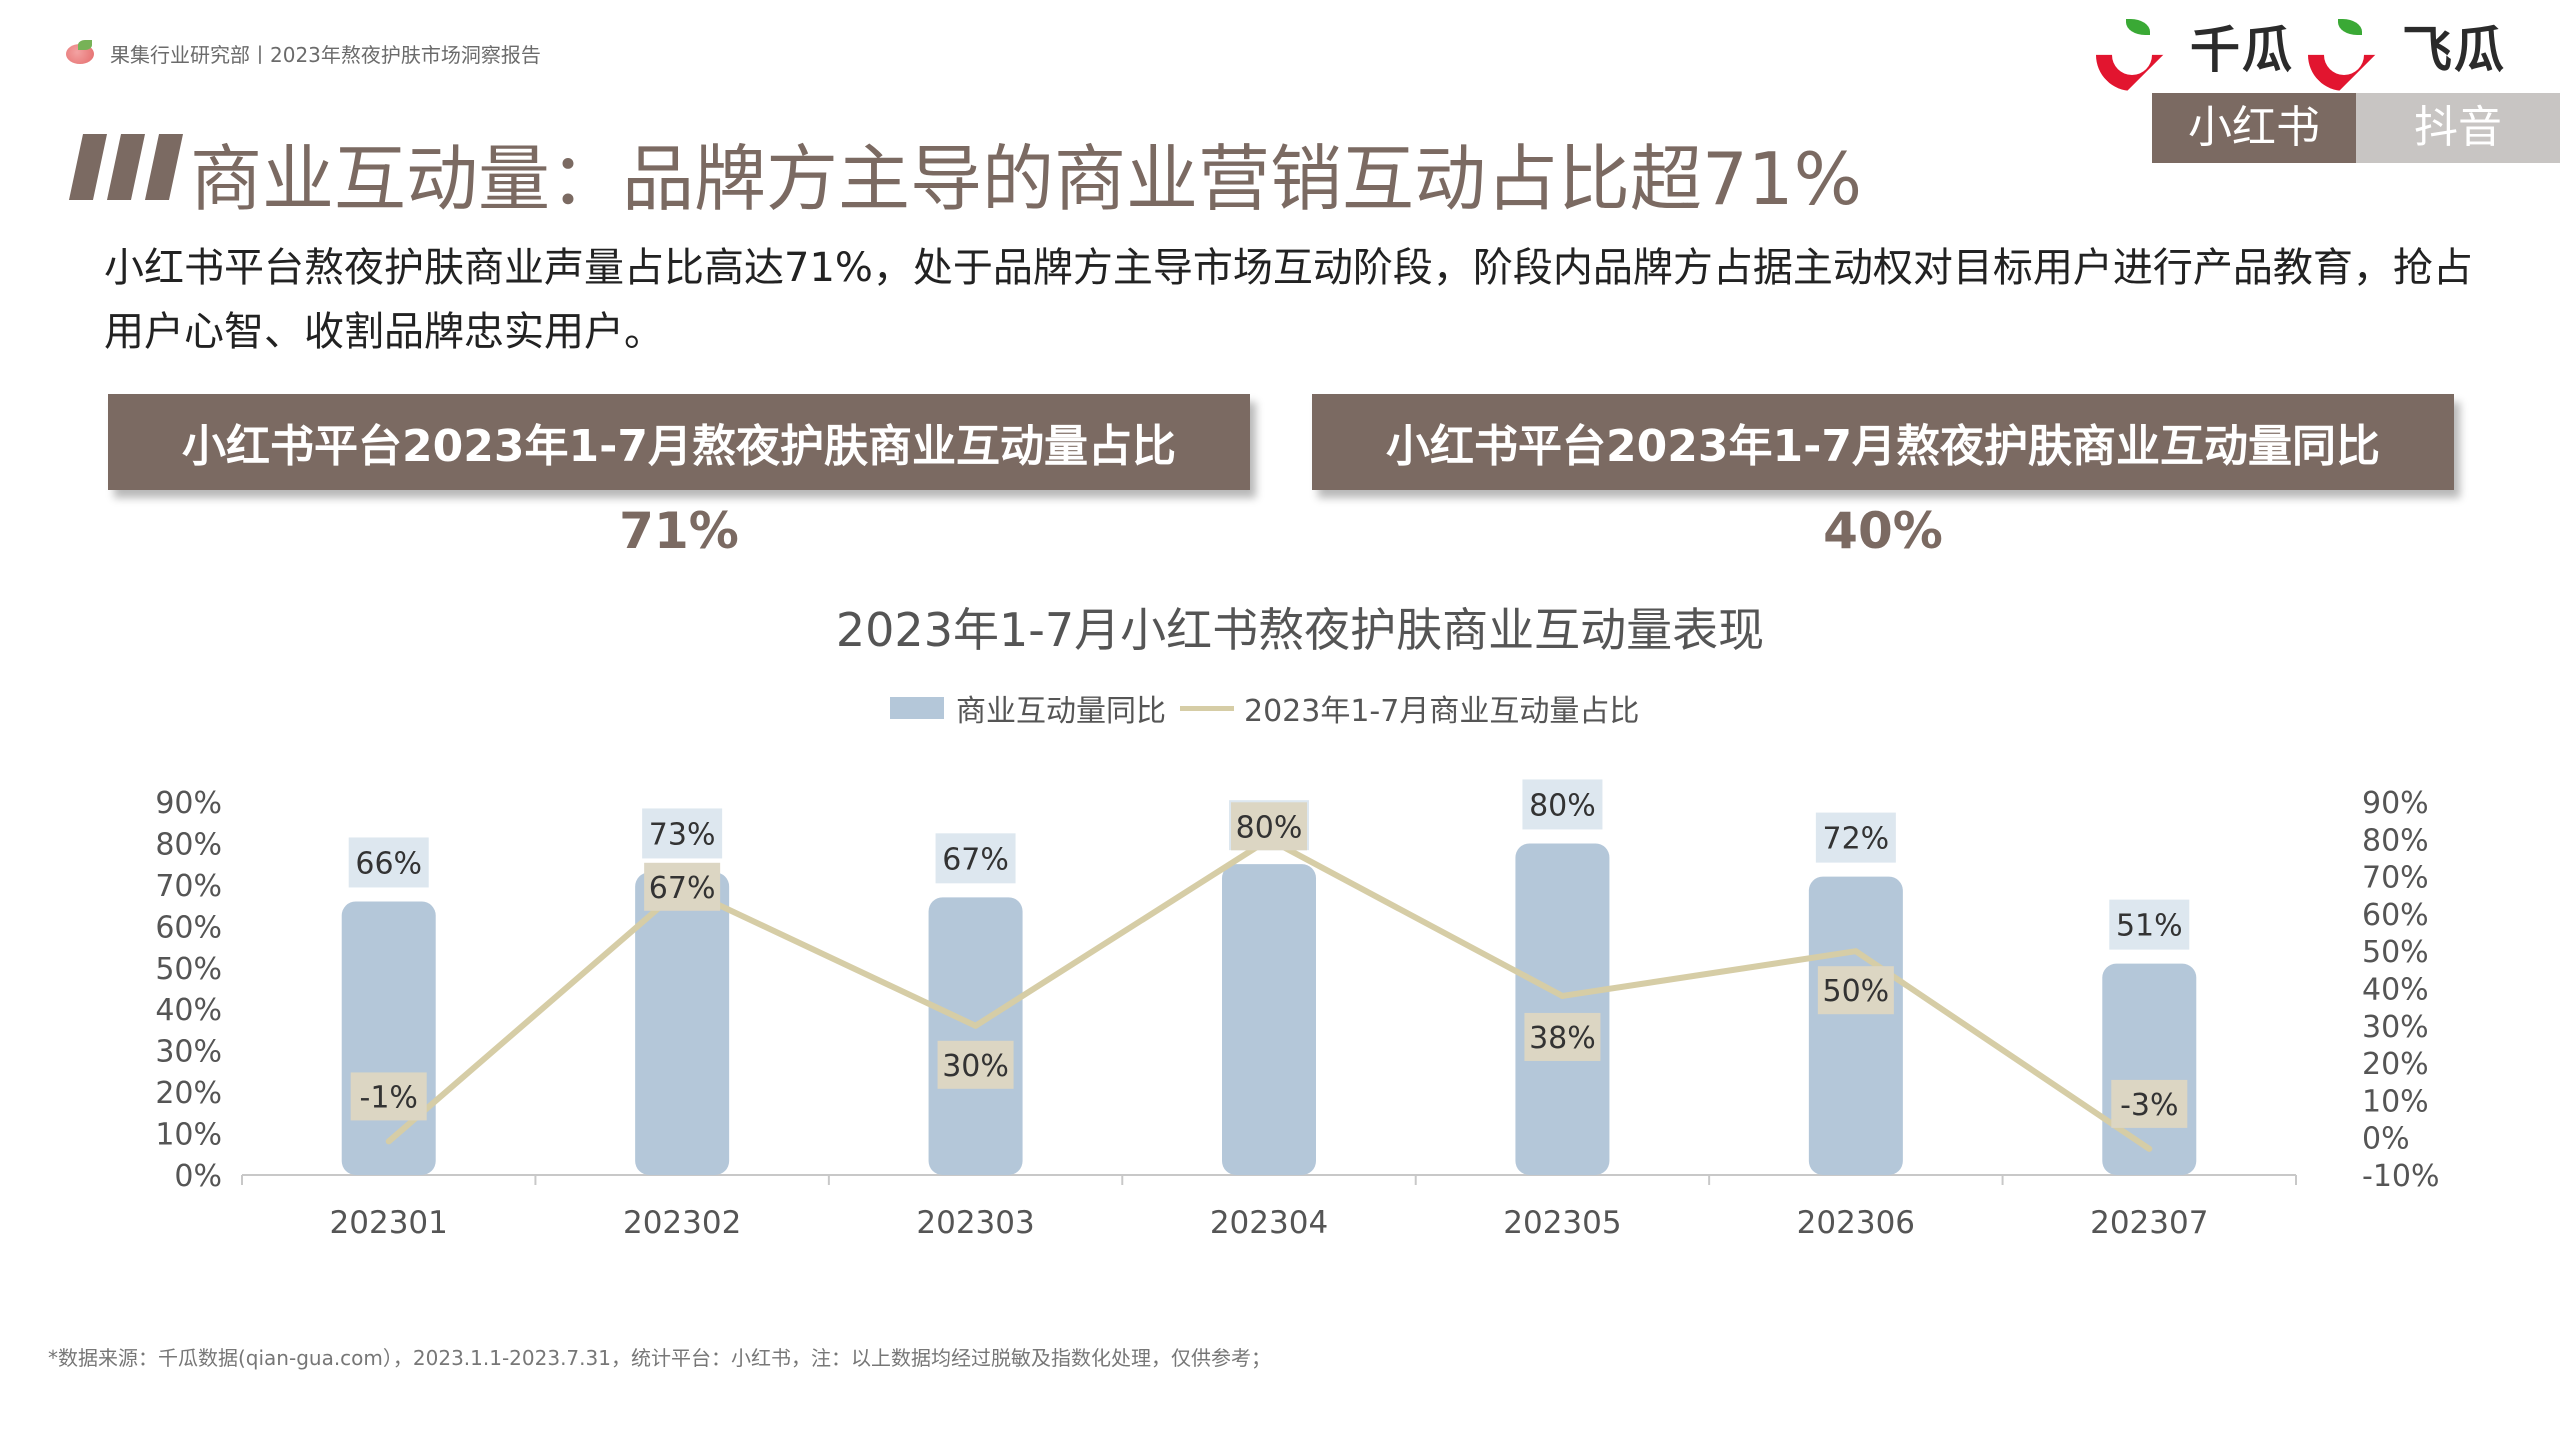 Image resolution: width=2560 pixels, height=1440 pixels. I want to click on y-left-tick-label: 40%, so click(188, 1010).